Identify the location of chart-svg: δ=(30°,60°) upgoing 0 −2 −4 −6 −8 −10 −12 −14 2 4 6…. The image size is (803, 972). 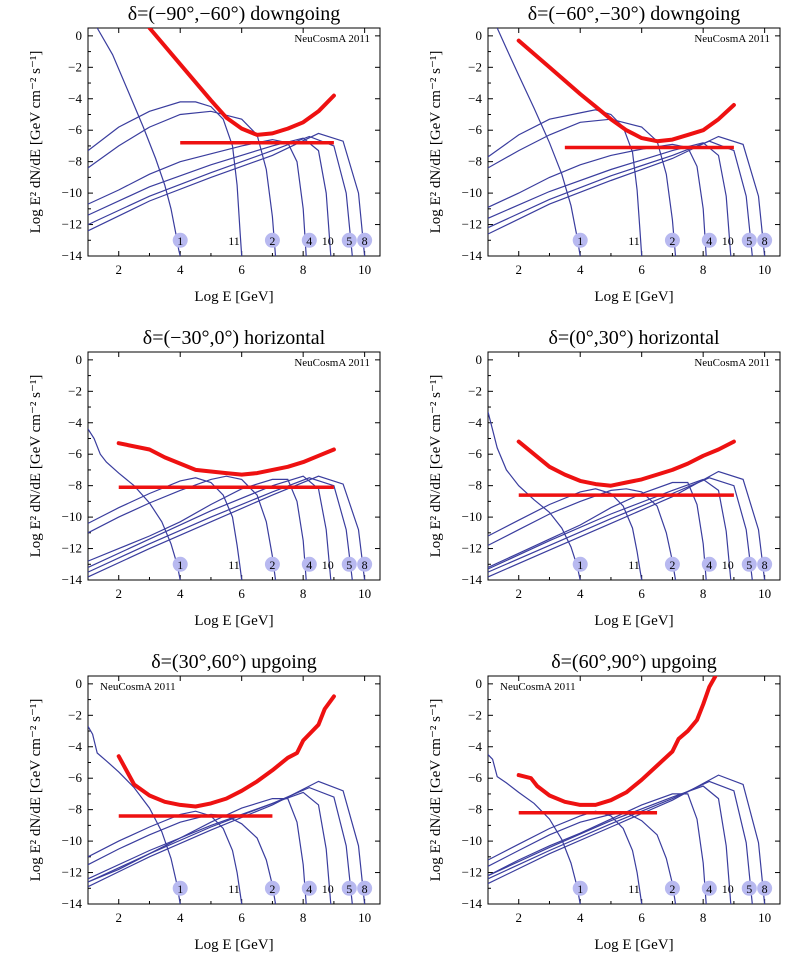
(204, 802).